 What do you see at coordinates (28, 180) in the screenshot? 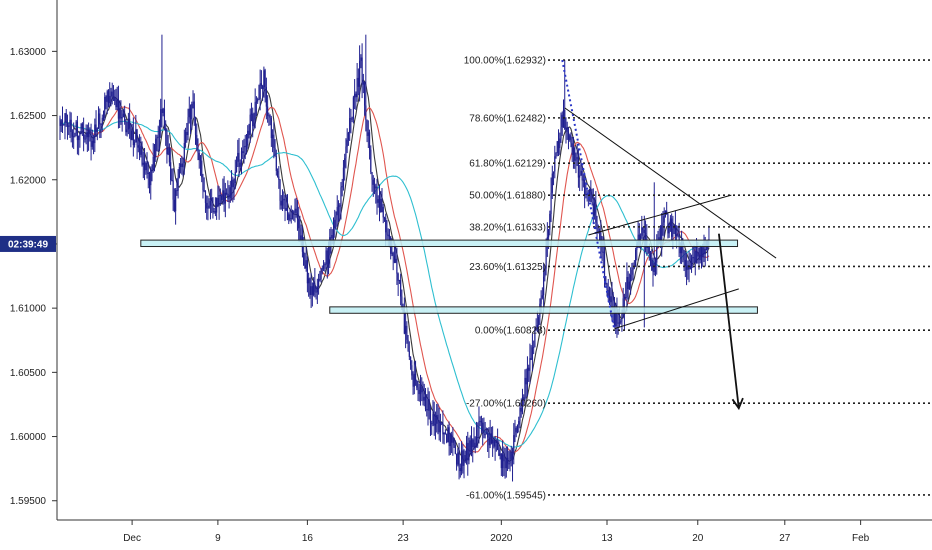
I see `y-tick-label: 1.62000` at bounding box center [28, 180].